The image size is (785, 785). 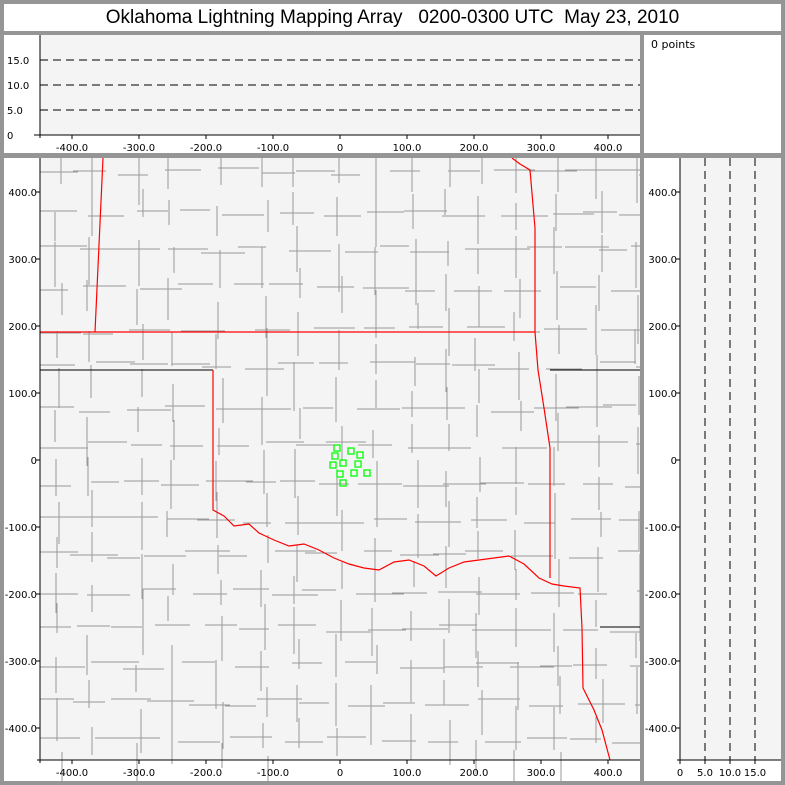 I want to click on points-panel, so click(x=712, y=94).